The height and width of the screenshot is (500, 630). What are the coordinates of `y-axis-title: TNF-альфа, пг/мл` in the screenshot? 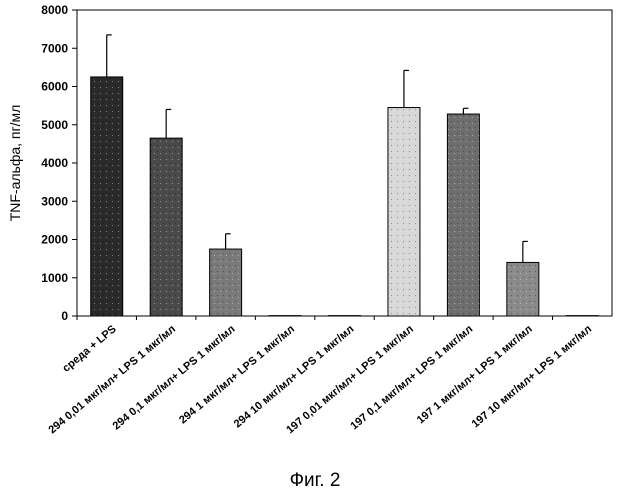 It's located at (15, 163).